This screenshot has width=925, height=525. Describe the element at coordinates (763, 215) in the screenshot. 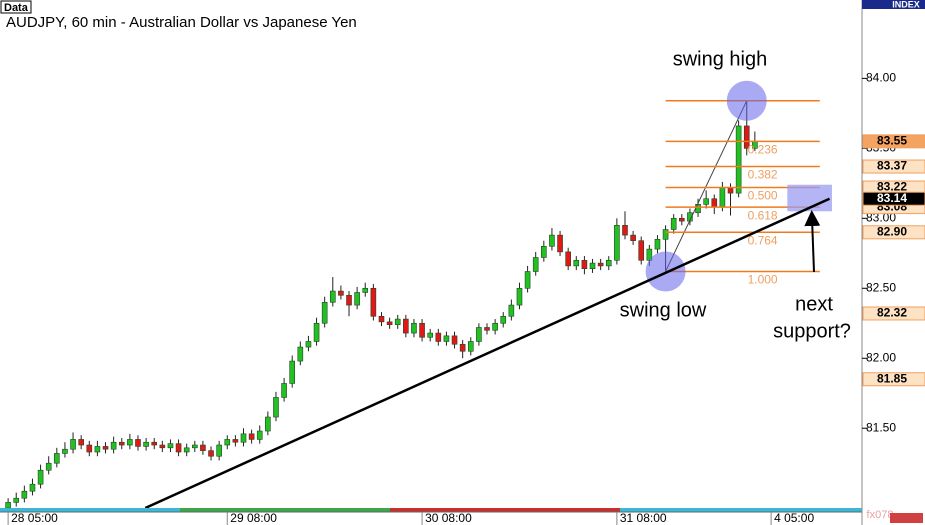

I see `fib-ratio-label: 0.618` at that location.